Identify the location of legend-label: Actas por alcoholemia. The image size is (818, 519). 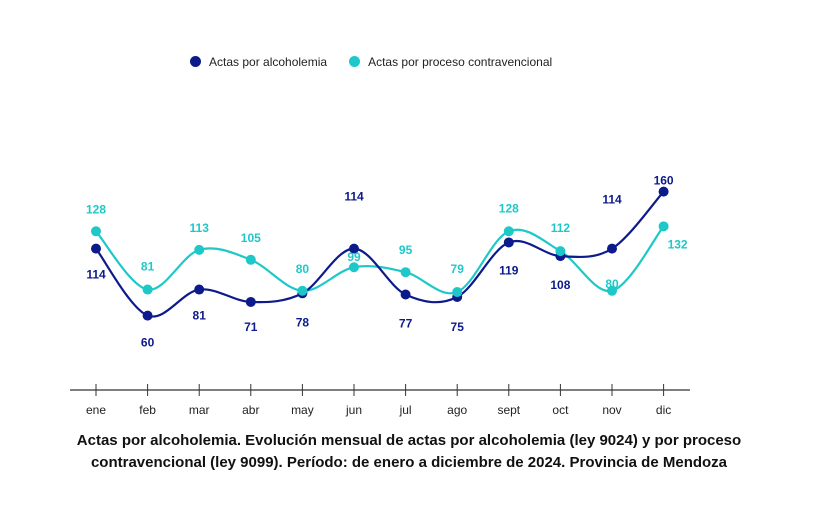
(268, 62).